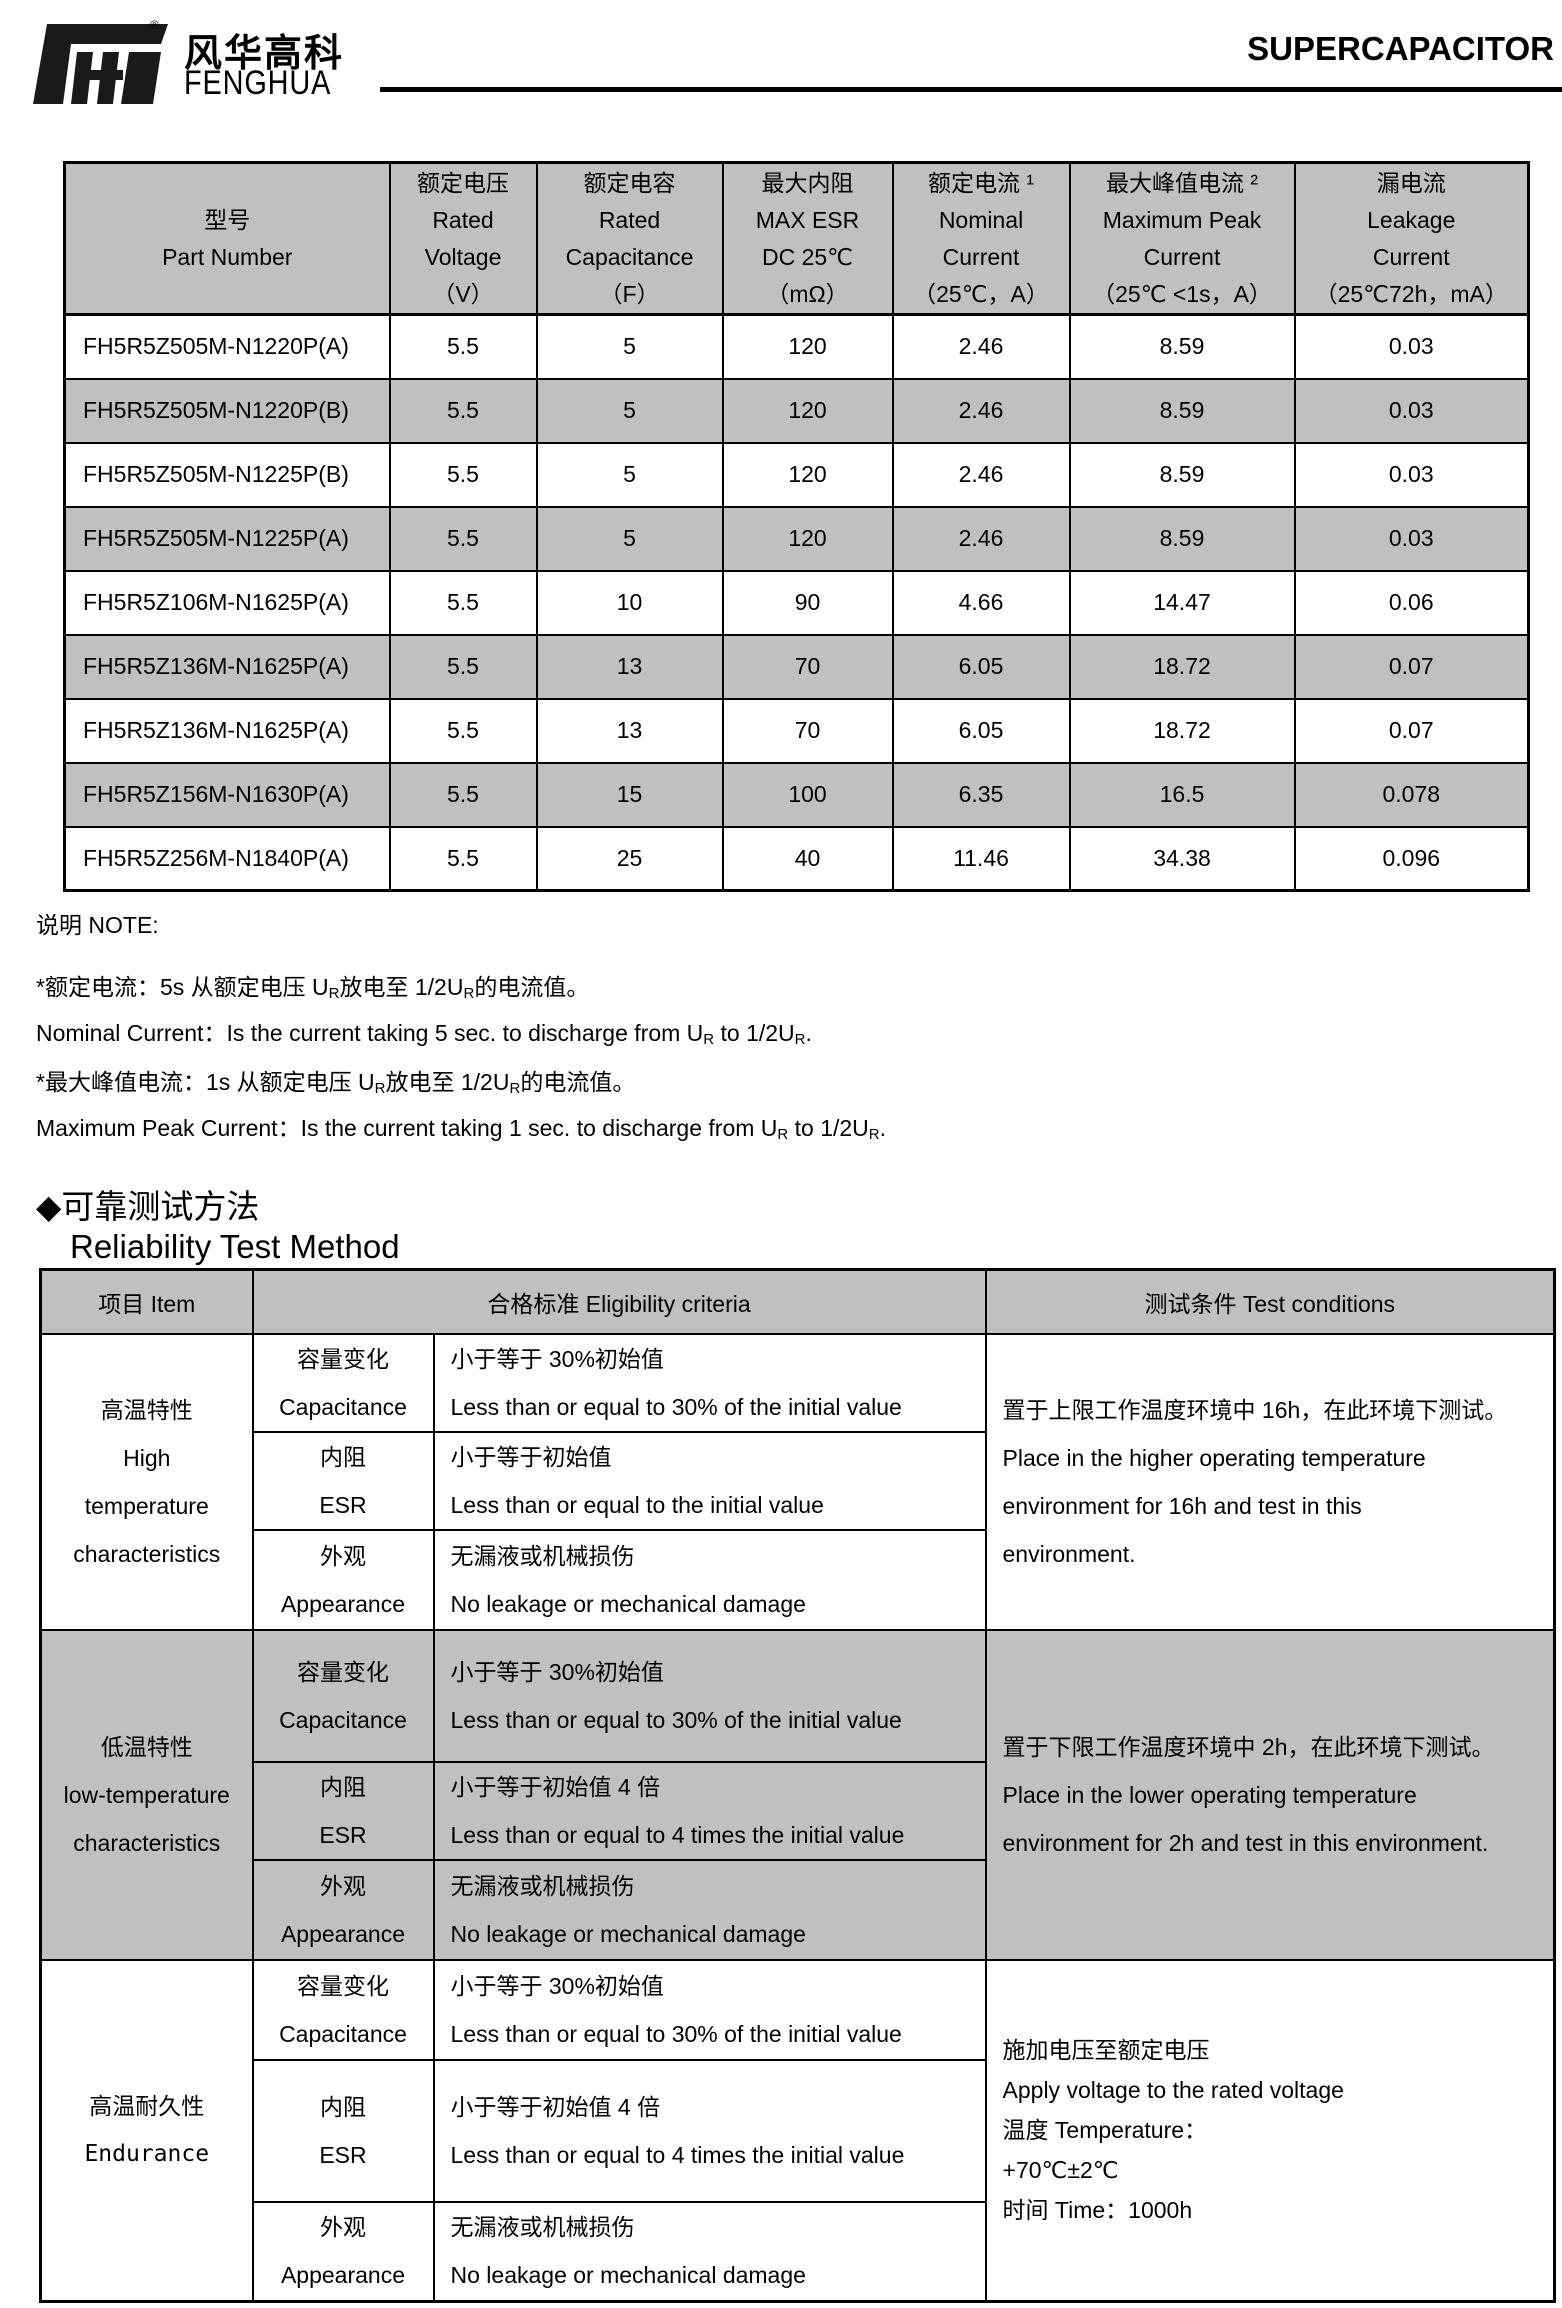 Image resolution: width=1562 pixels, height=2308 pixels. Describe the element at coordinates (981, 602) in the screenshot. I see `table-cell: 4.66` at that location.